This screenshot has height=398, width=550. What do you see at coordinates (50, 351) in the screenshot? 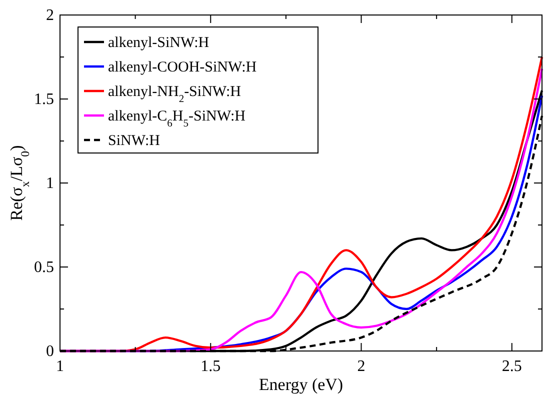
I see `y-tick-label: 0` at bounding box center [50, 351].